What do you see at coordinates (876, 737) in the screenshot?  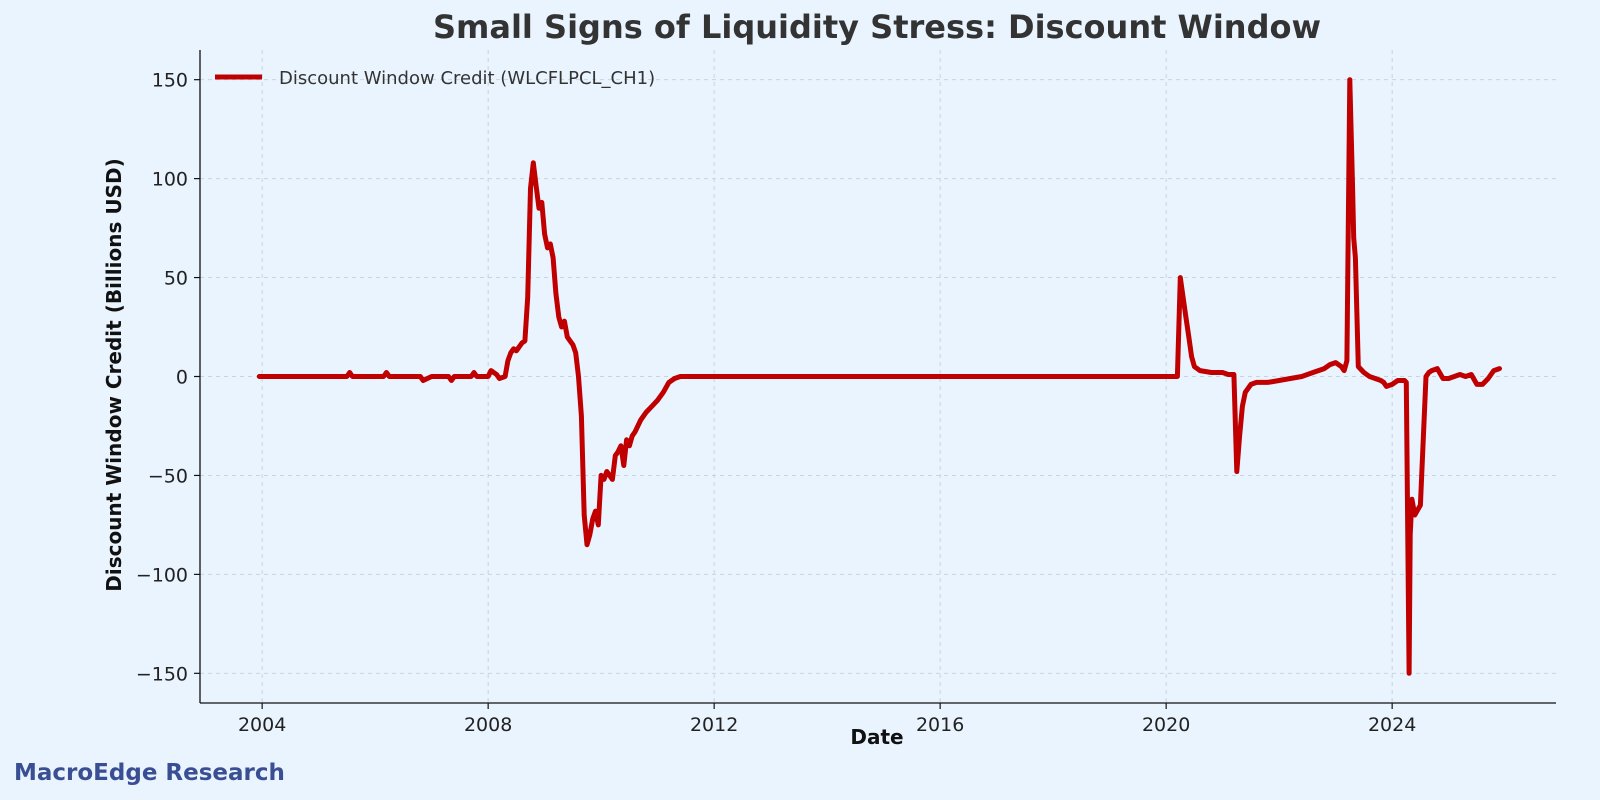 I see `x-axis-label: Date` at bounding box center [876, 737].